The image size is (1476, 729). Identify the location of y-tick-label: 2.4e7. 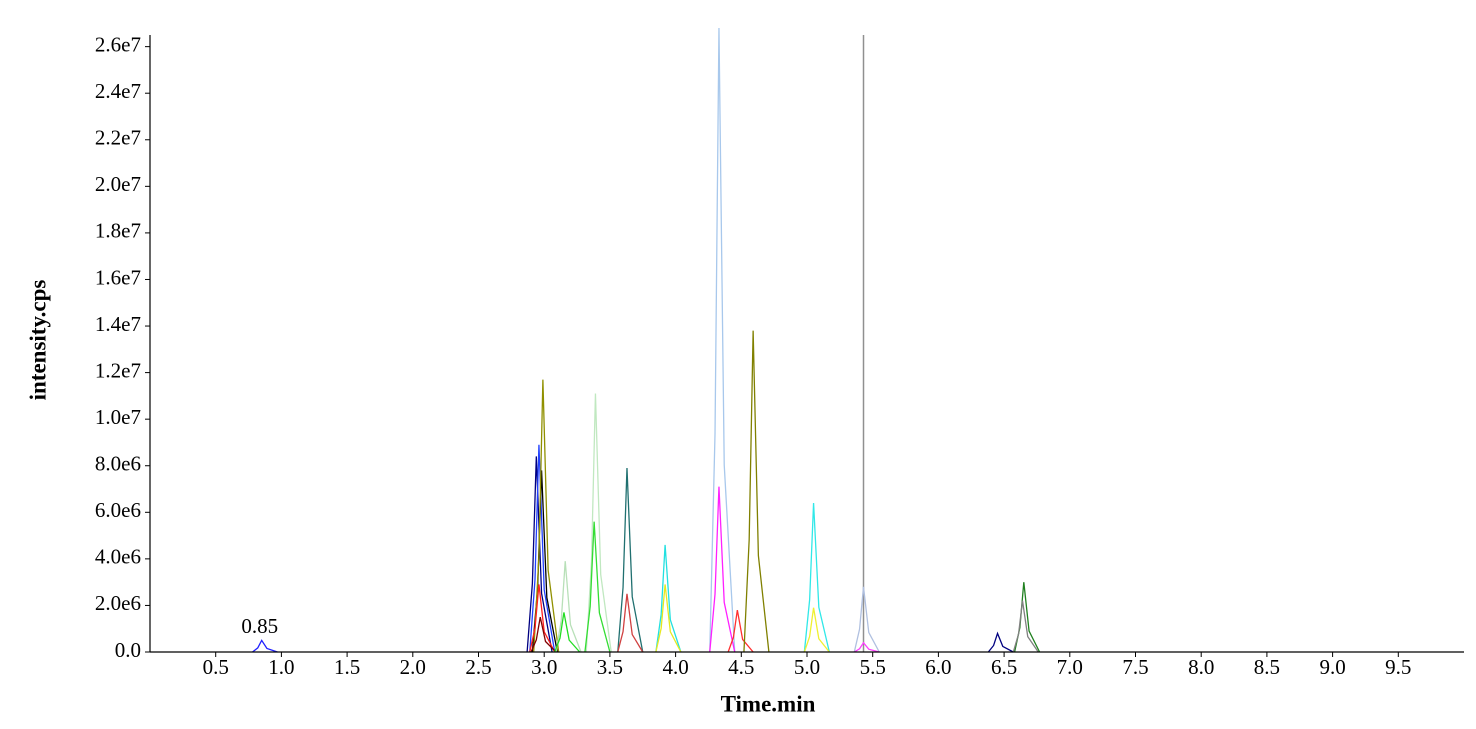
(118, 91).